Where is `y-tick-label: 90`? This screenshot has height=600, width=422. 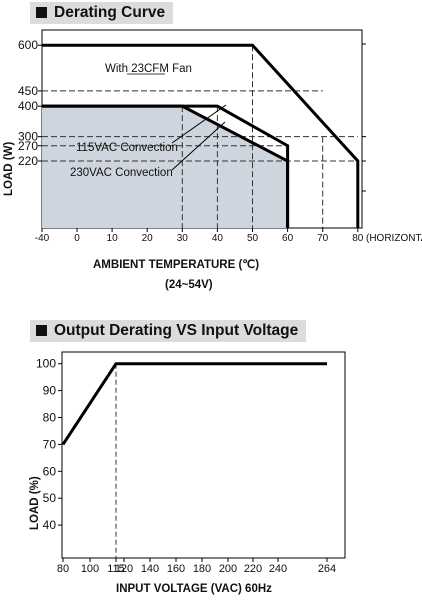
y-tick-label: 90 is located at coordinates (50, 391).